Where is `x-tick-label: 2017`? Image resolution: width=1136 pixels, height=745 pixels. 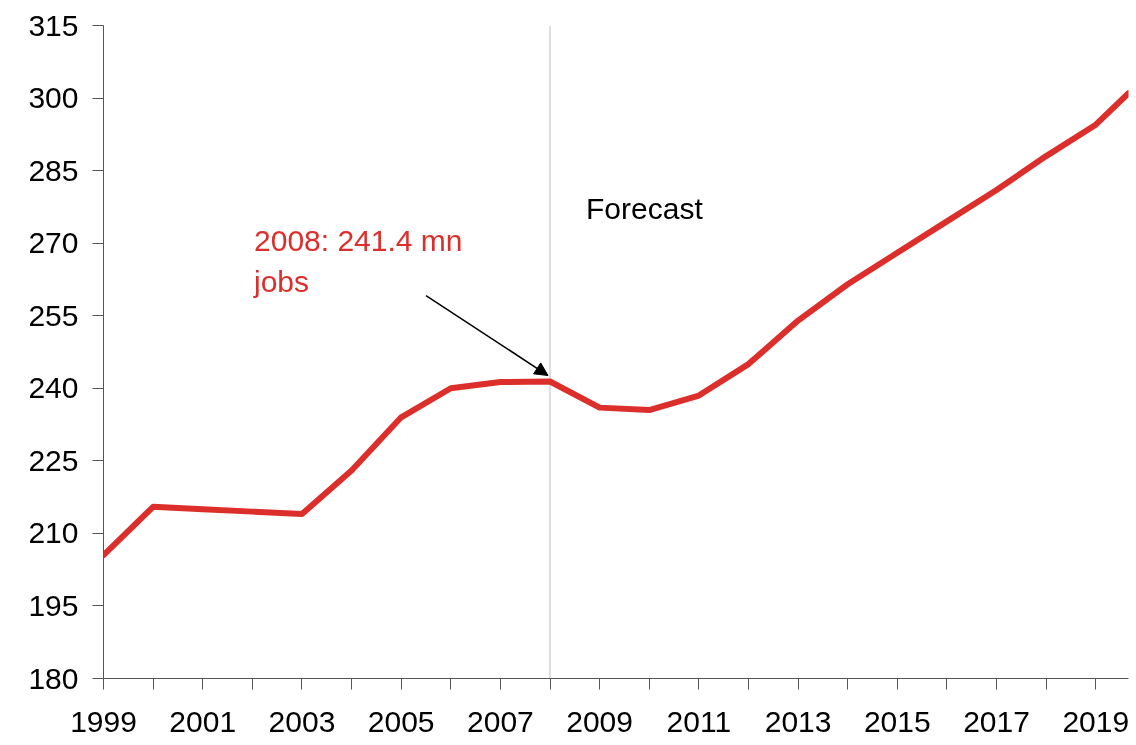 x-tick-label: 2017 is located at coordinates (996, 721).